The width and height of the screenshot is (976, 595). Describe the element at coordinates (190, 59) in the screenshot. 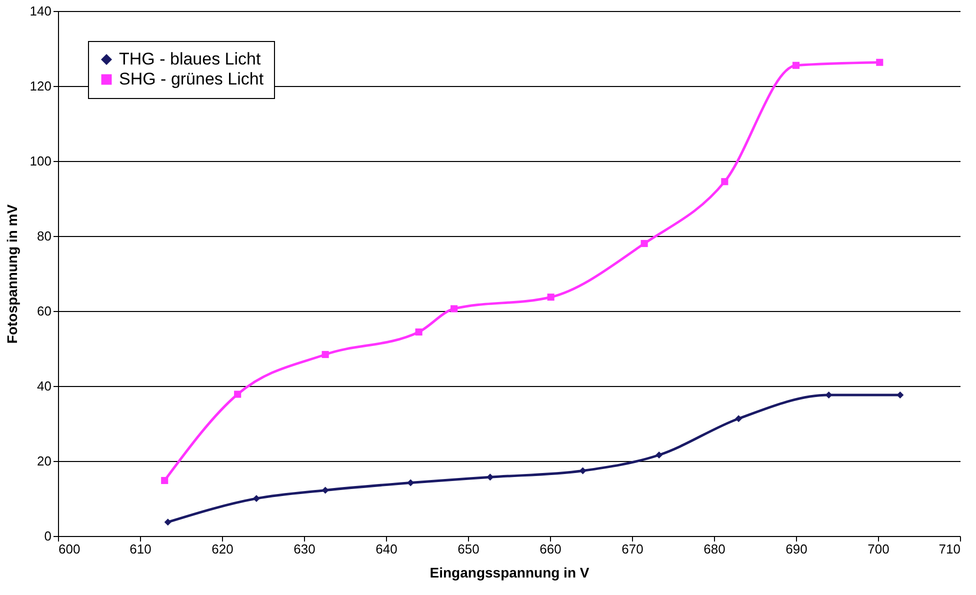

I see `legend-label: THG - blaues Licht` at that location.